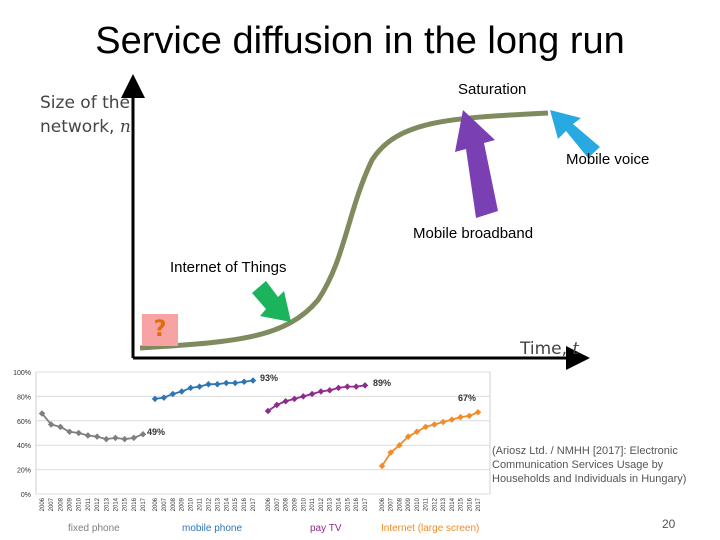 The width and height of the screenshot is (720, 540). Describe the element at coordinates (160, 330) in the screenshot. I see `question-mark-box: ?` at that location.